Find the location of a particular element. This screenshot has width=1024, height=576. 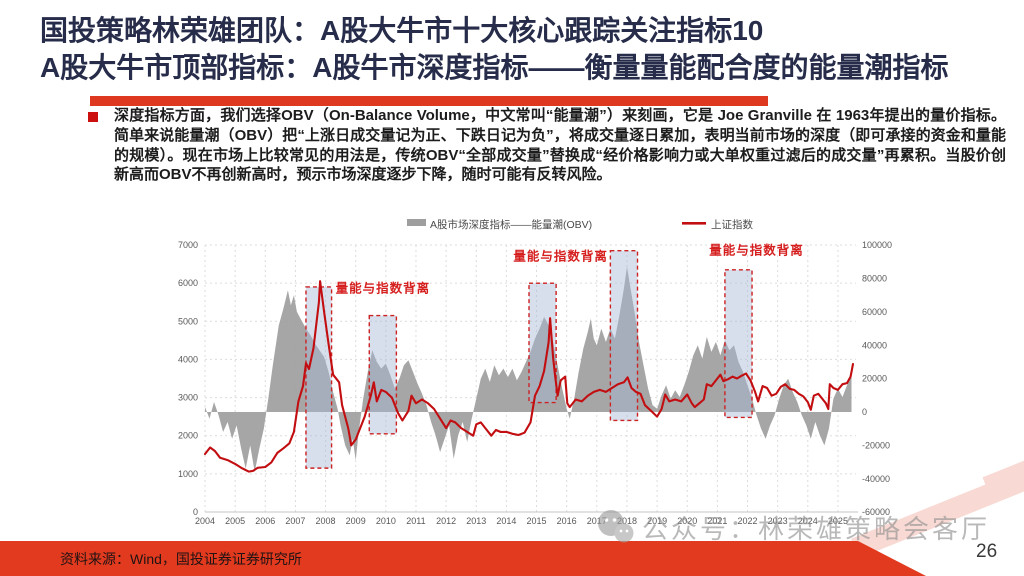

x-axis-tick-label: 2022 is located at coordinates (748, 521).